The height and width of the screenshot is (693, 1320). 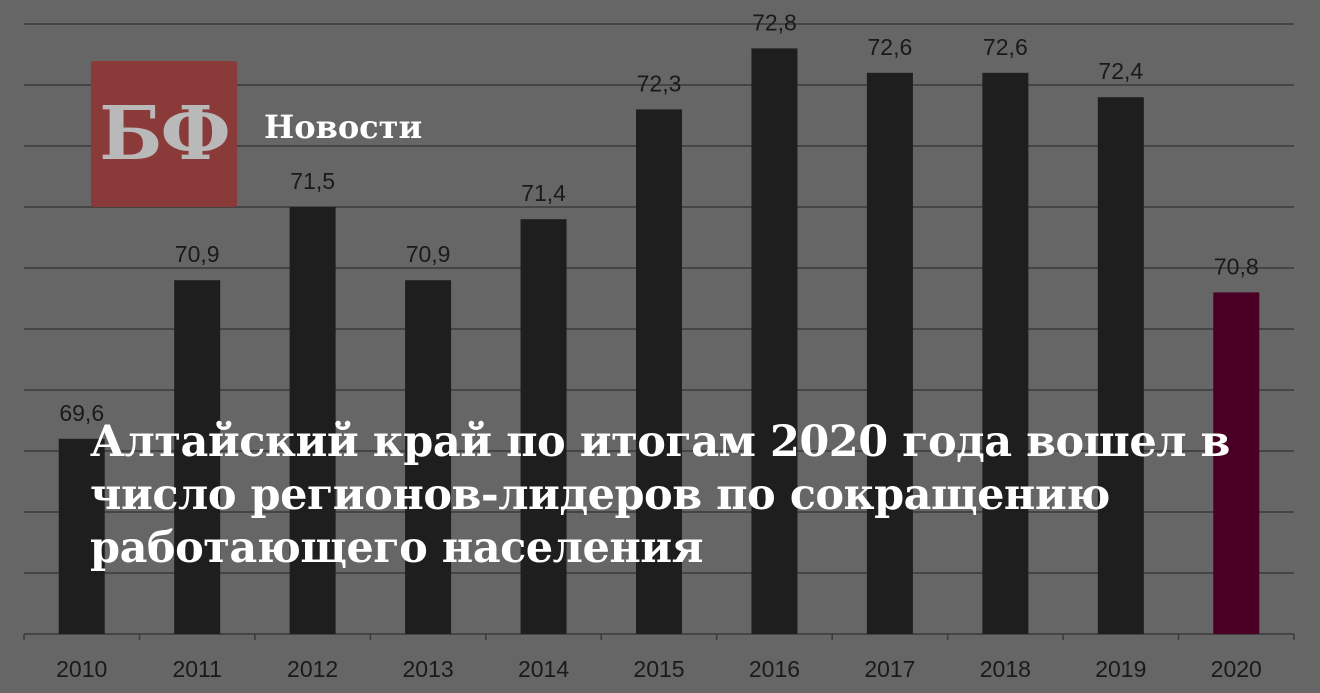 I want to click on data-label-2012: 71,5, so click(x=312, y=181).